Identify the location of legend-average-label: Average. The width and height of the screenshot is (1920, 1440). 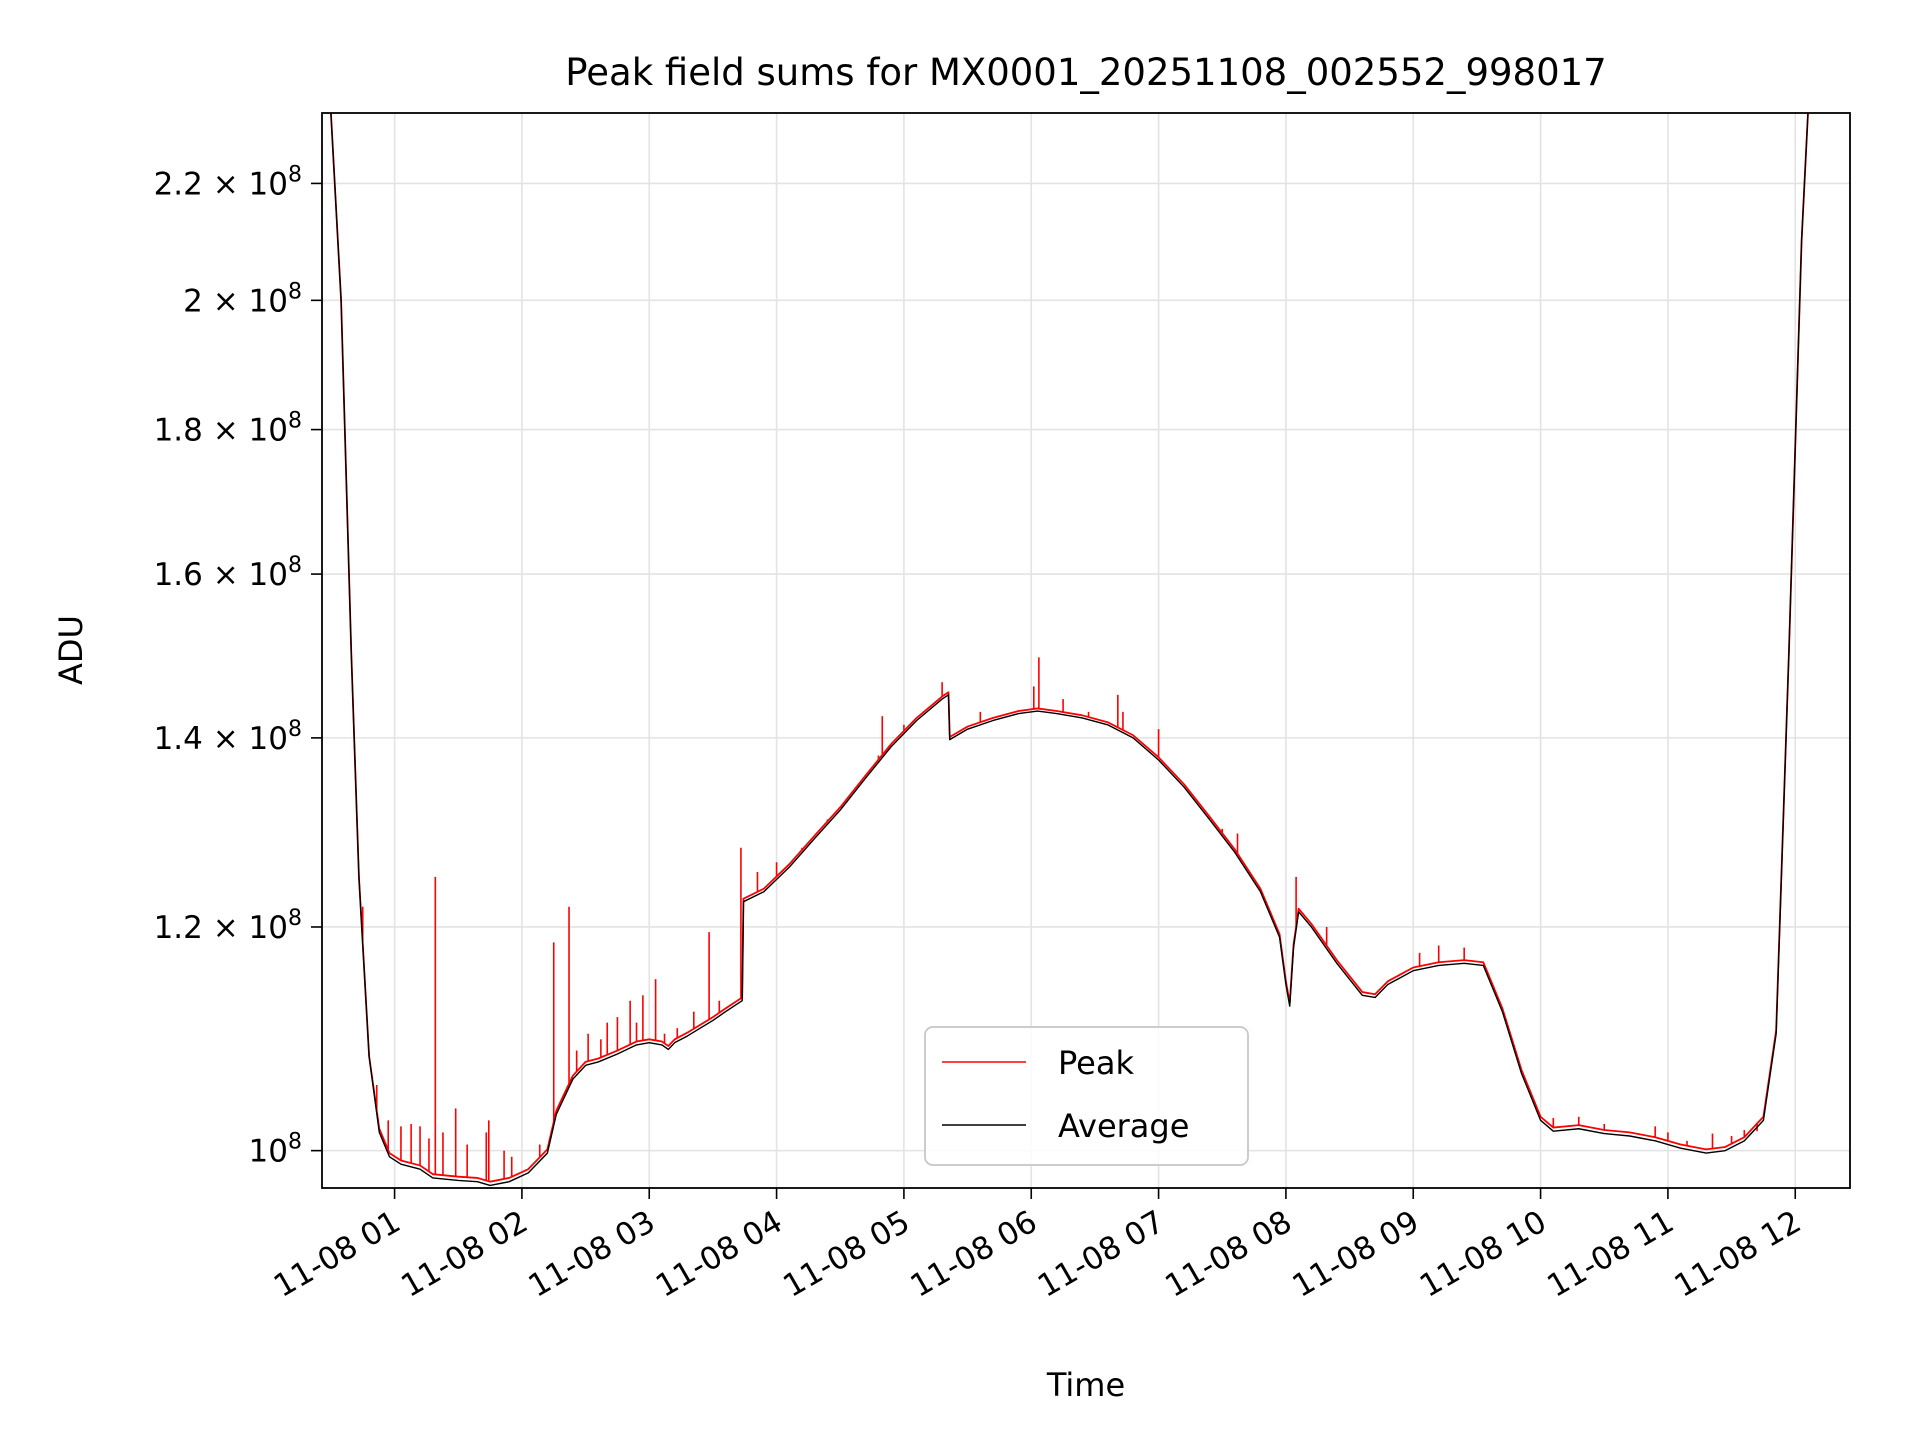
(1123, 1126).